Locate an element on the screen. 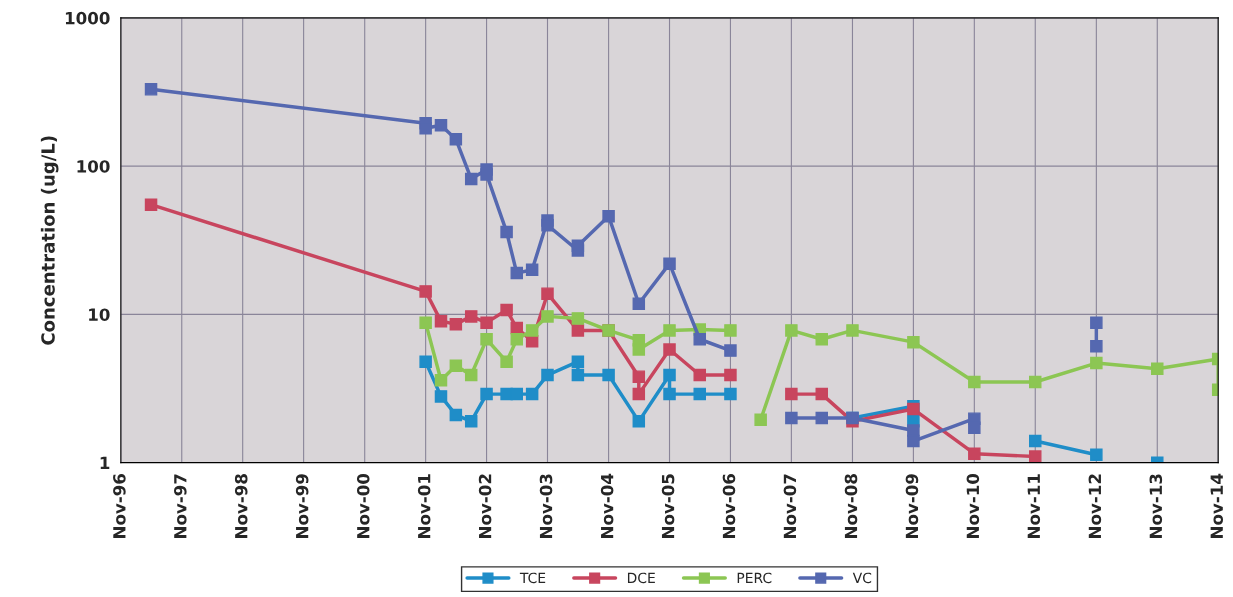  x-tick-label: Nov-99 is located at coordinates (302, 506).